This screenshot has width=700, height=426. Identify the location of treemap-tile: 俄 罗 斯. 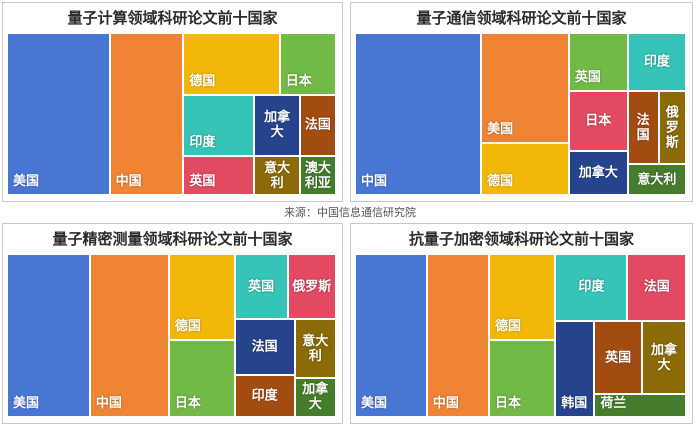
(673, 129).